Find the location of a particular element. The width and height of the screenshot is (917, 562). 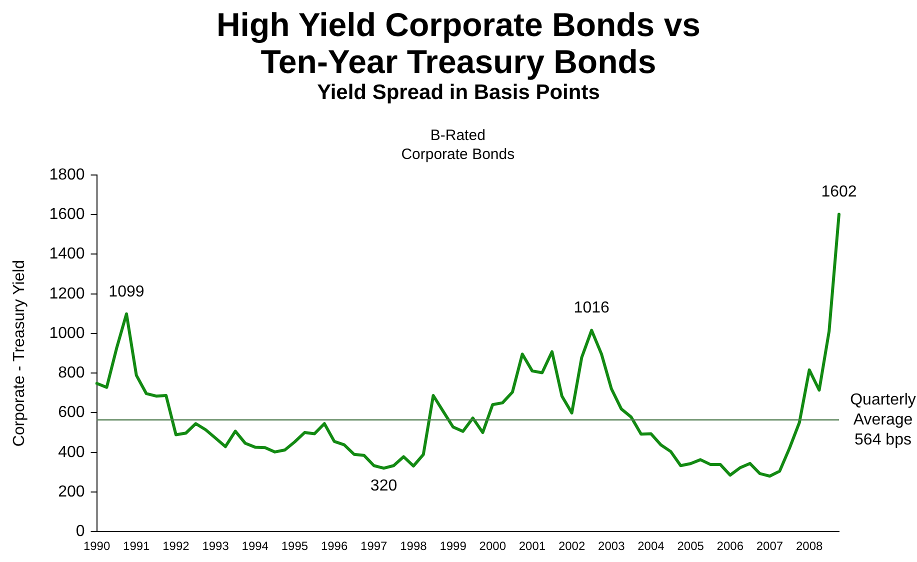

data-label: 1099 is located at coordinates (126, 291).